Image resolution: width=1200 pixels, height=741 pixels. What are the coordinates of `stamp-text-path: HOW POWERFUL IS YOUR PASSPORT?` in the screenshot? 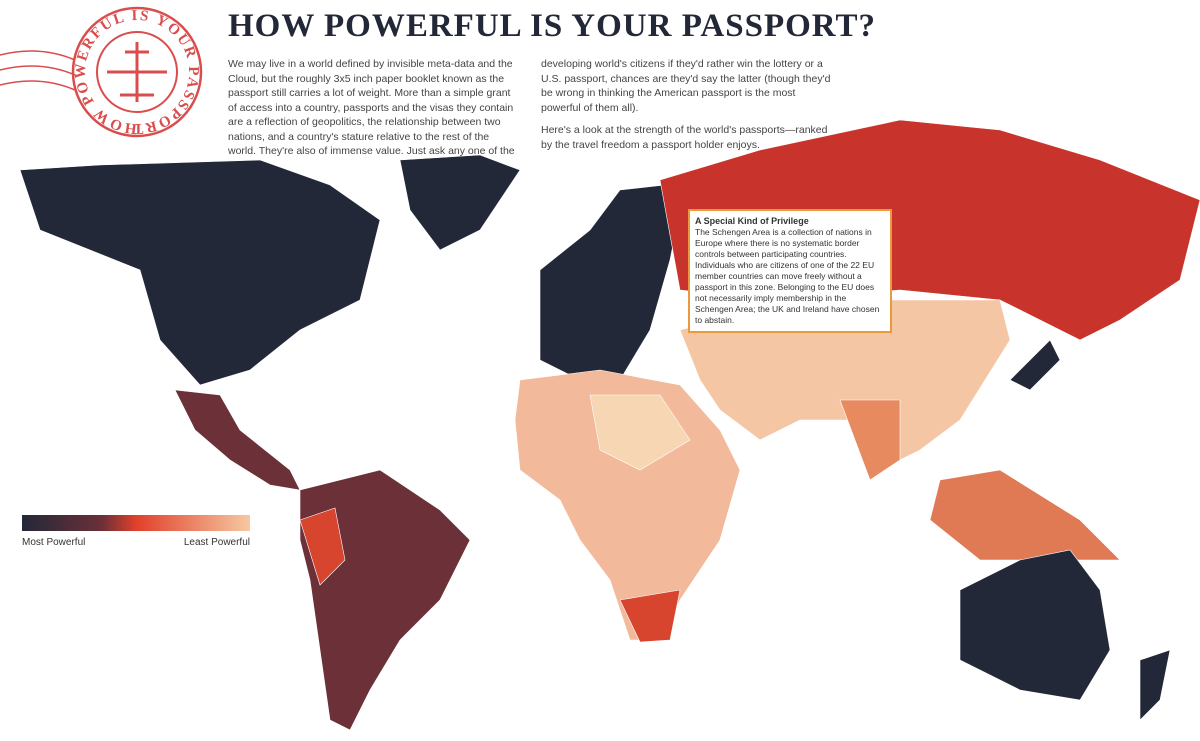 It's located at (99, 68).